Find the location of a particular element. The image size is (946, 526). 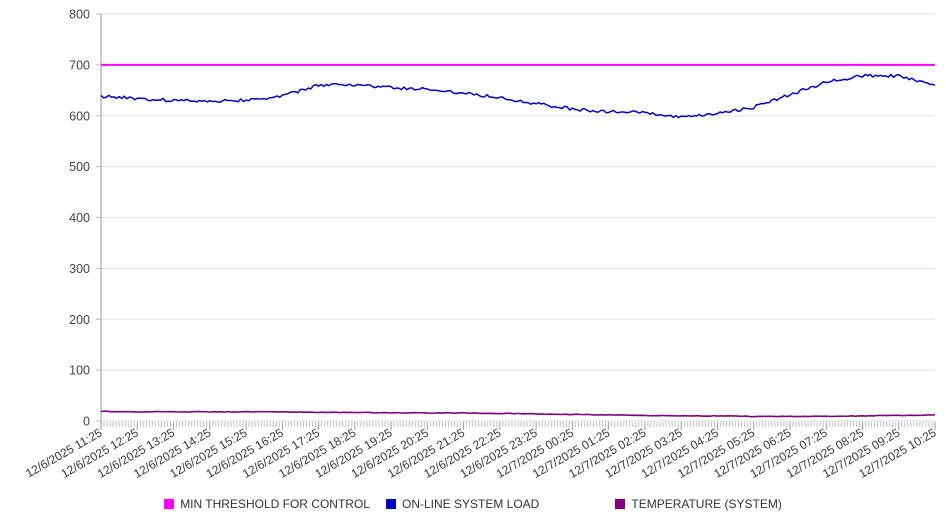

legend-item-min-threshold-for-control: MIN THRESHOLD FOR CONTROL is located at coordinates (267, 504).